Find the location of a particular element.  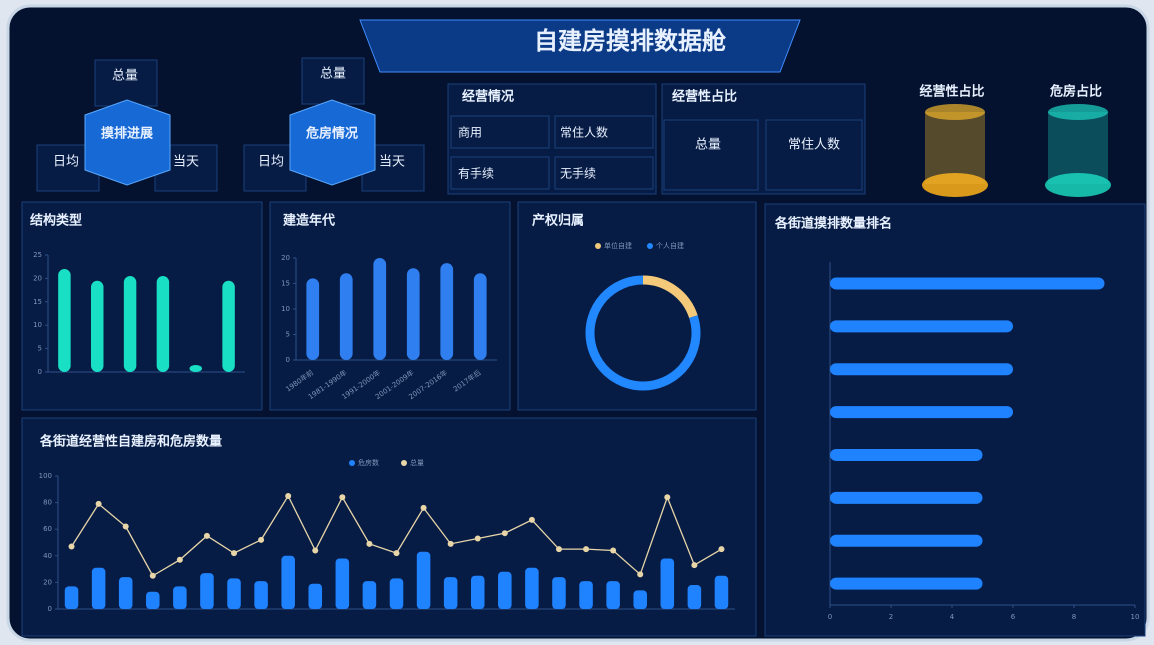

item-label: 有手续 is located at coordinates (476, 174).